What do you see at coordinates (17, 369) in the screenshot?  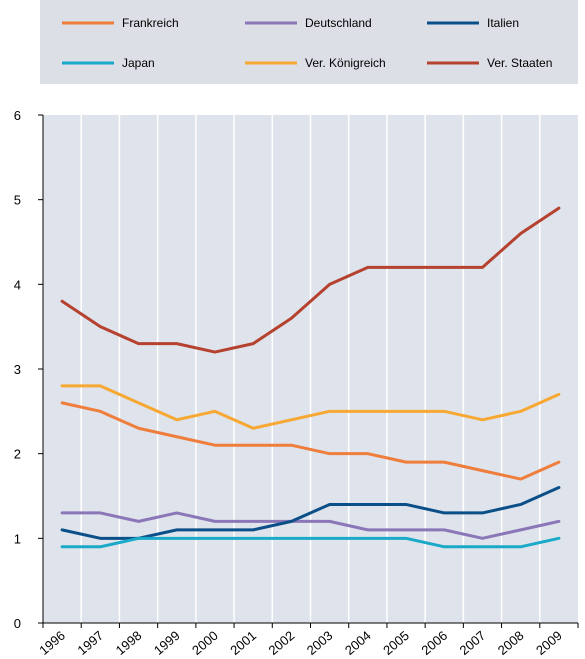 I see `y-tick-label: 3` at bounding box center [17, 369].